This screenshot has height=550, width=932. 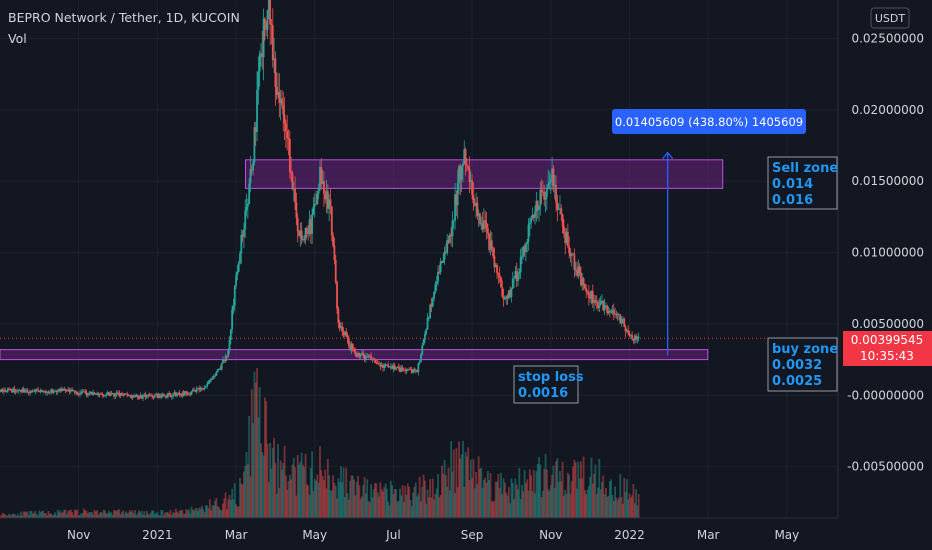 What do you see at coordinates (802, 364) in the screenshot?
I see `buy-zone-note: buy zone 0.0032 0.0025` at bounding box center [802, 364].